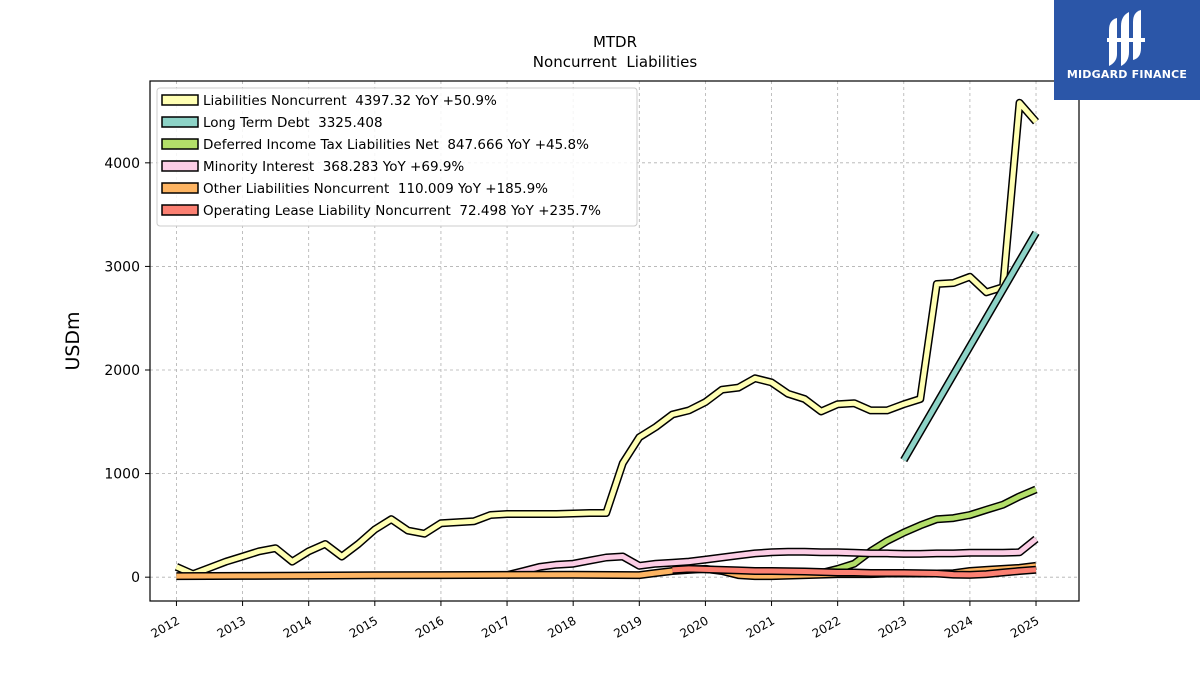  I want to click on legend-label: Minority Interest 368.283 YoY +69.9%, so click(333, 167).